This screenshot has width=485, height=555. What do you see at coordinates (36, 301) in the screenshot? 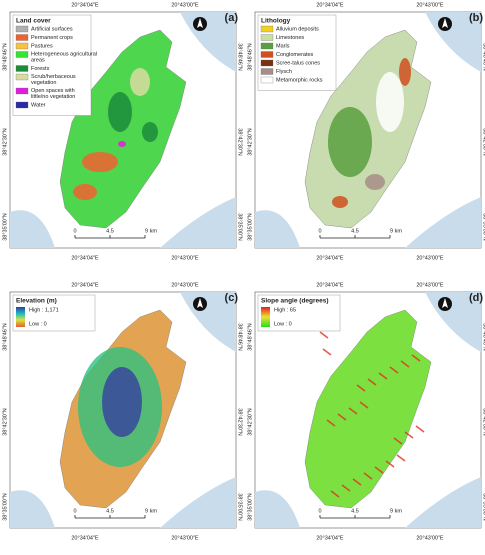
I see `legend-title: Elevation (m)` at bounding box center [36, 301].